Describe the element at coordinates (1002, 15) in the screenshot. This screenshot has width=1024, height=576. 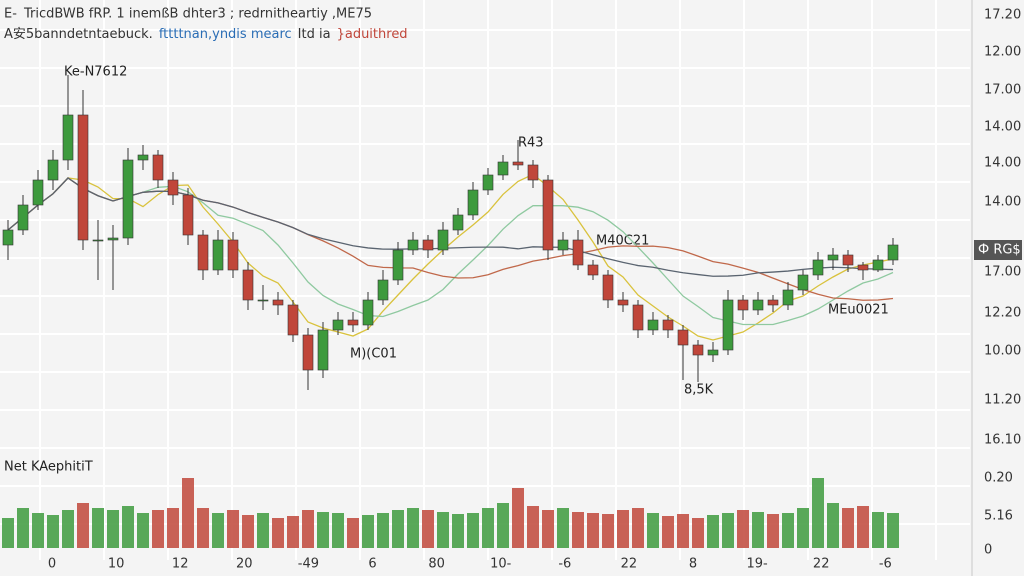
I see `price-label: 17.20` at that location.